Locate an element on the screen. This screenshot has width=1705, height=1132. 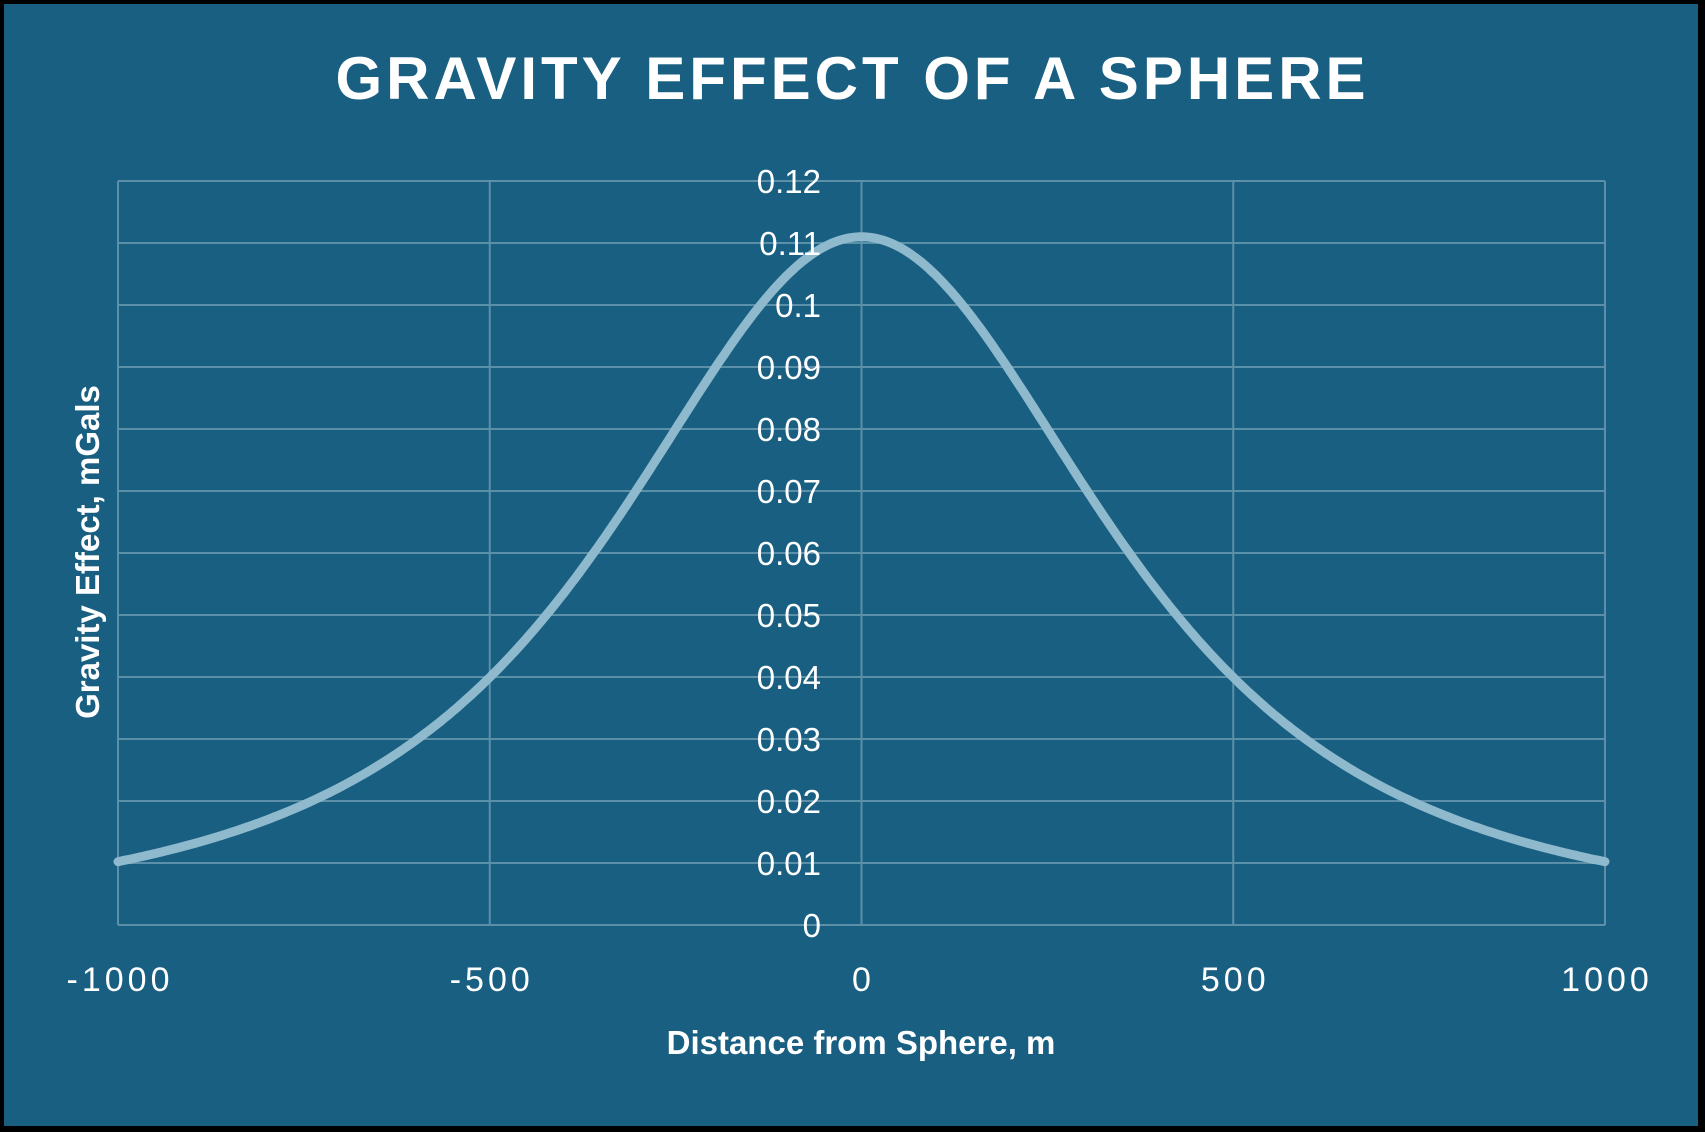
y-tick-label: 0.11 is located at coordinates (790, 243).